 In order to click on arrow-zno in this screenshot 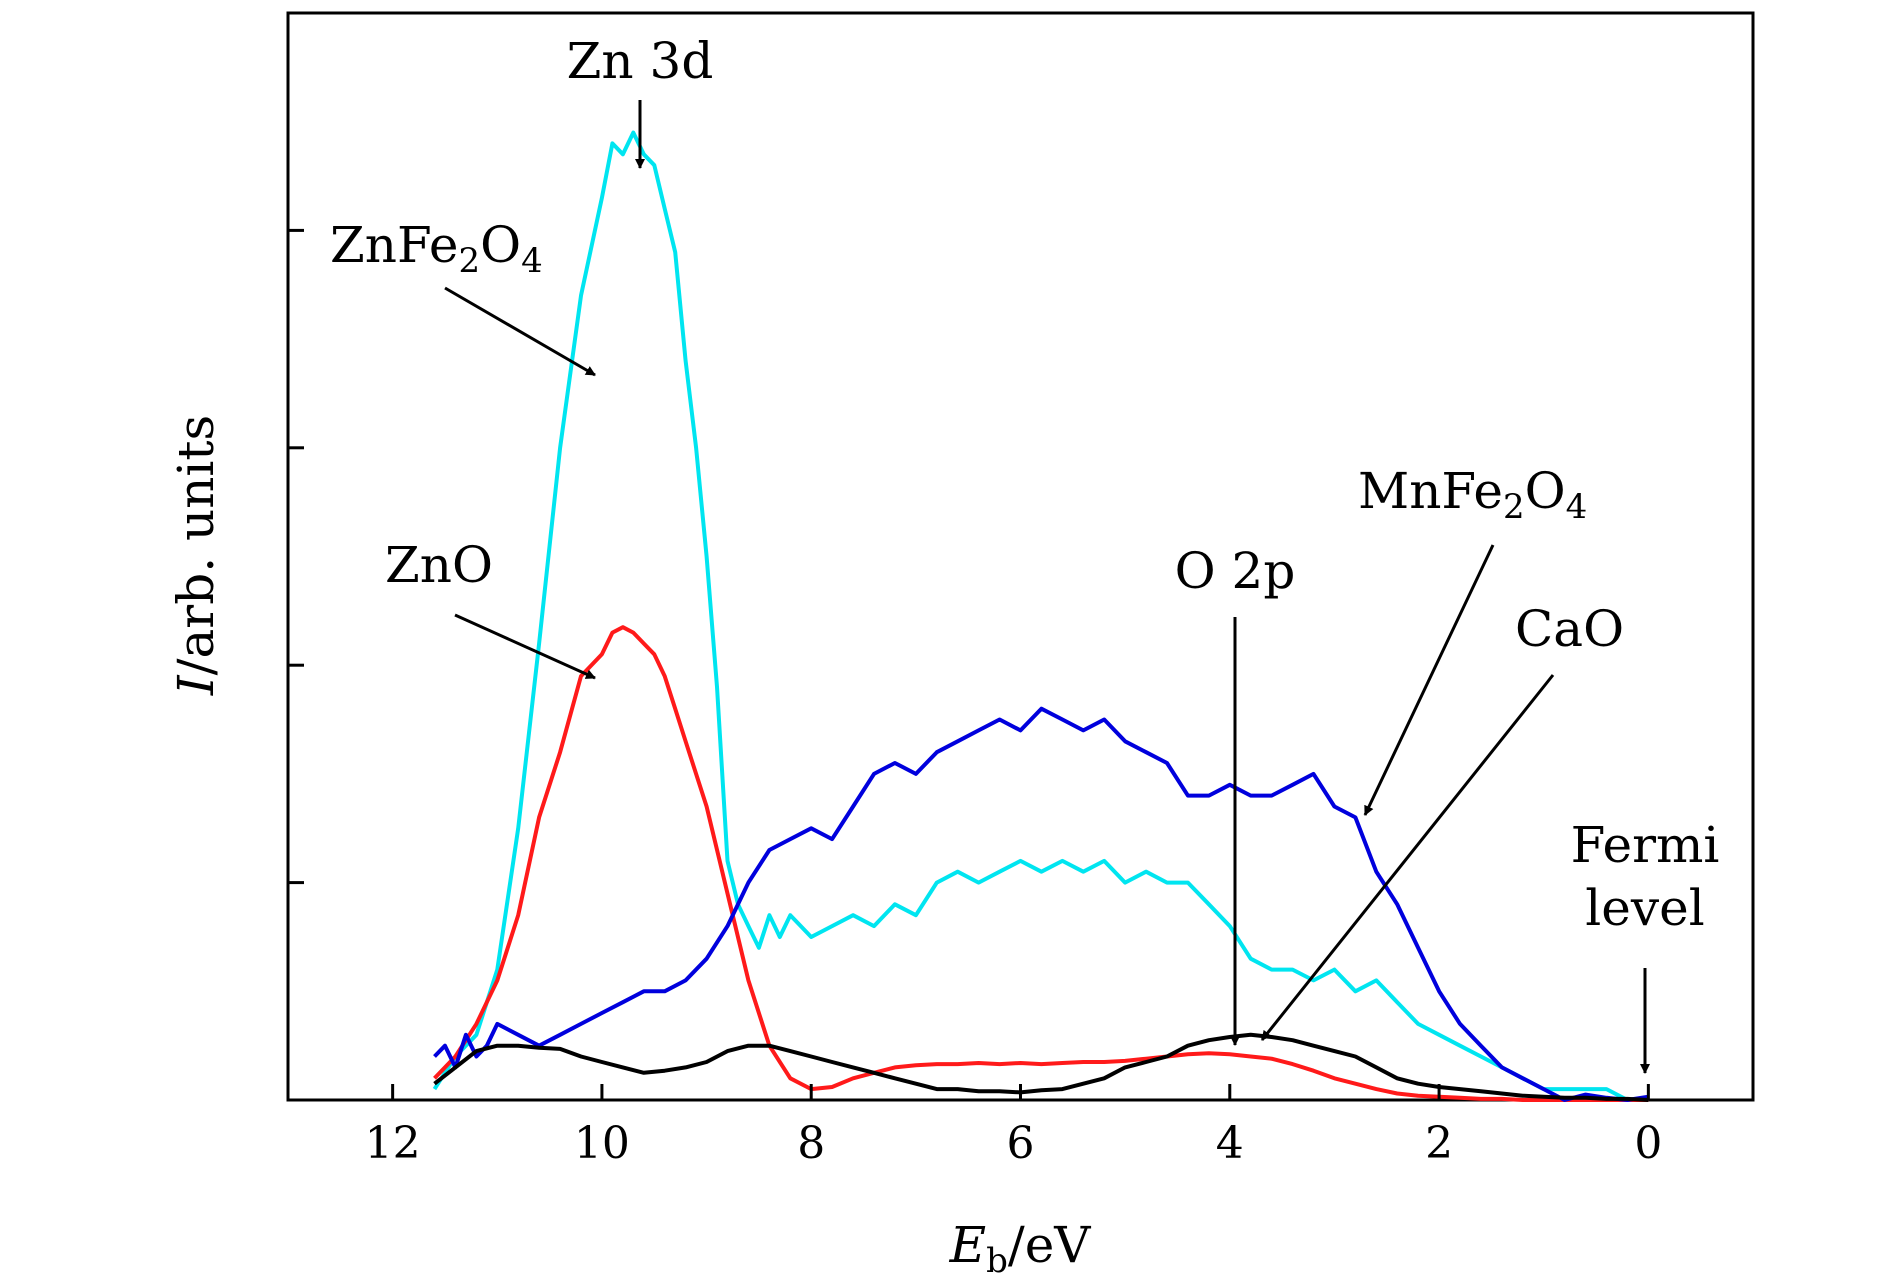, I will do `click(525, 646)`.